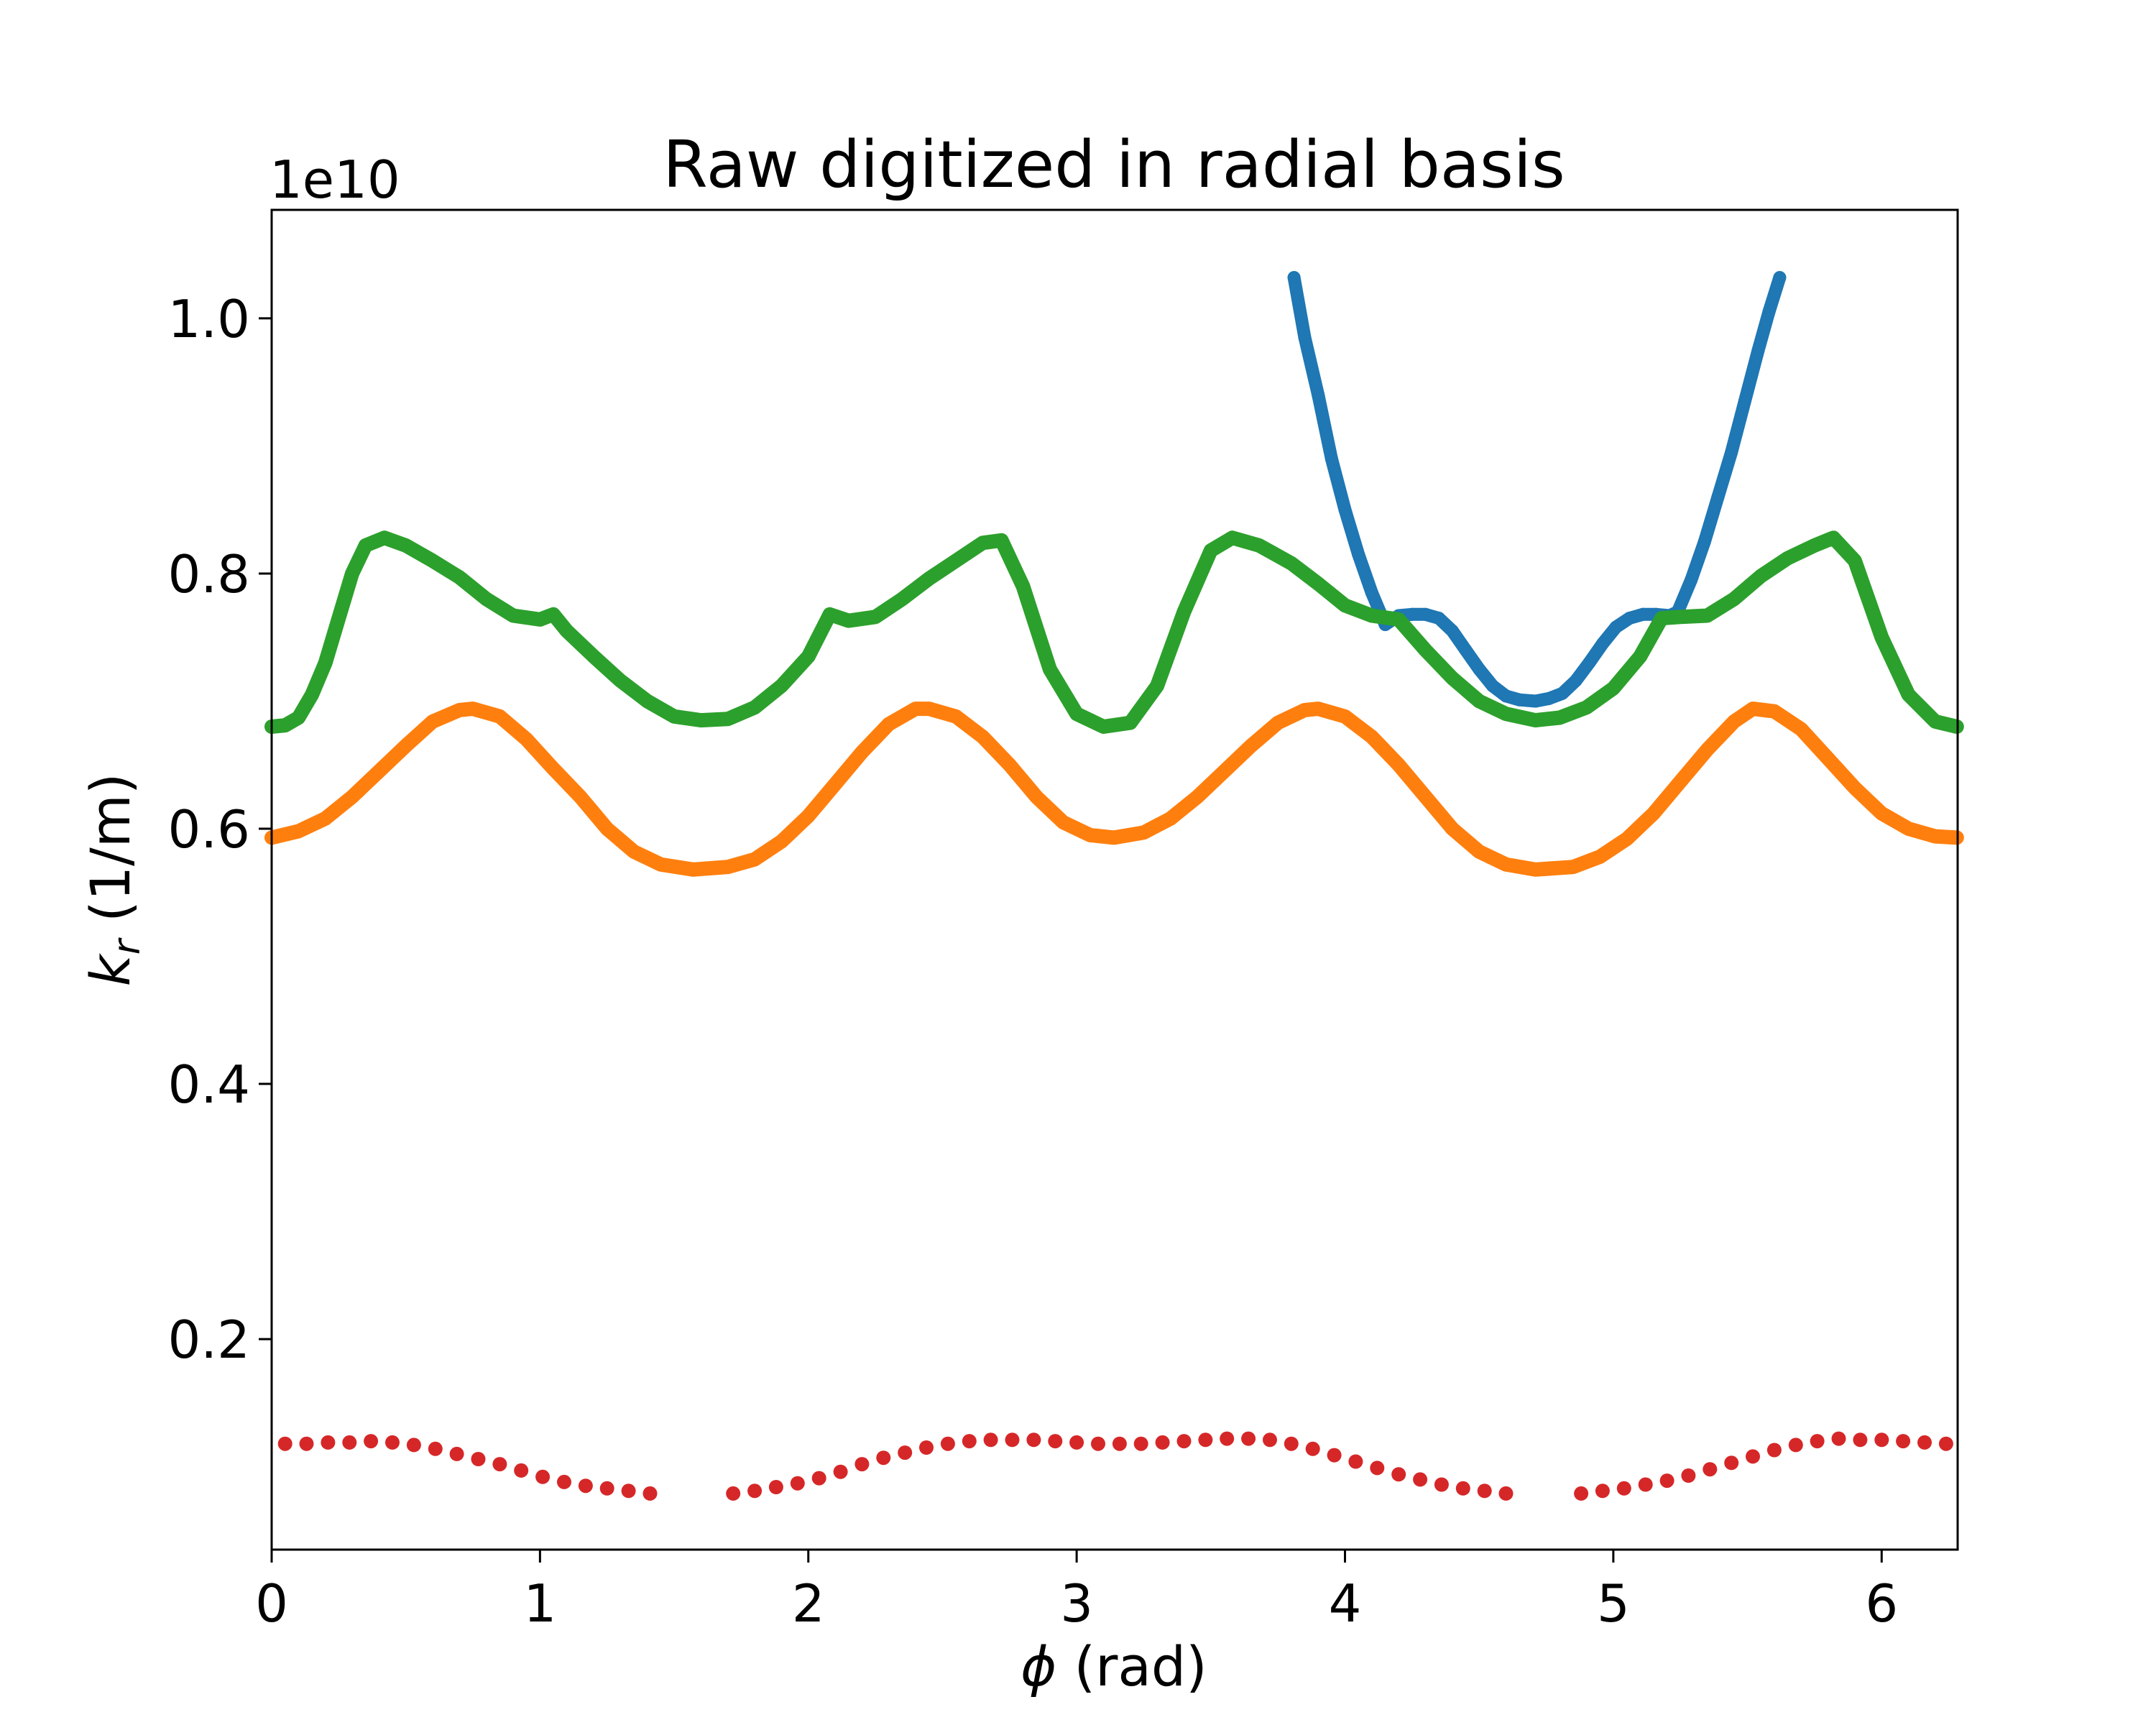 The width and height of the screenshot is (2156, 1725). Describe the element at coordinates (335, 180) in the screenshot. I see `y-axis-offset-label: 1e10` at that location.